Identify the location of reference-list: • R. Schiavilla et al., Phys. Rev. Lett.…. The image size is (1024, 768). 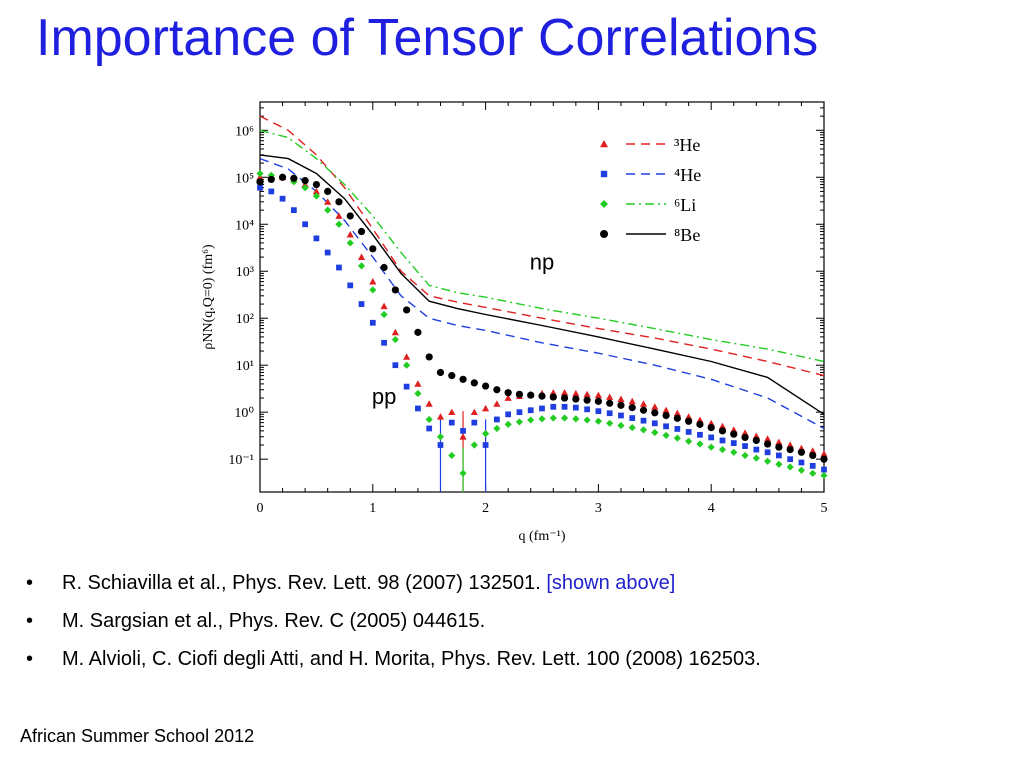
(390, 627).